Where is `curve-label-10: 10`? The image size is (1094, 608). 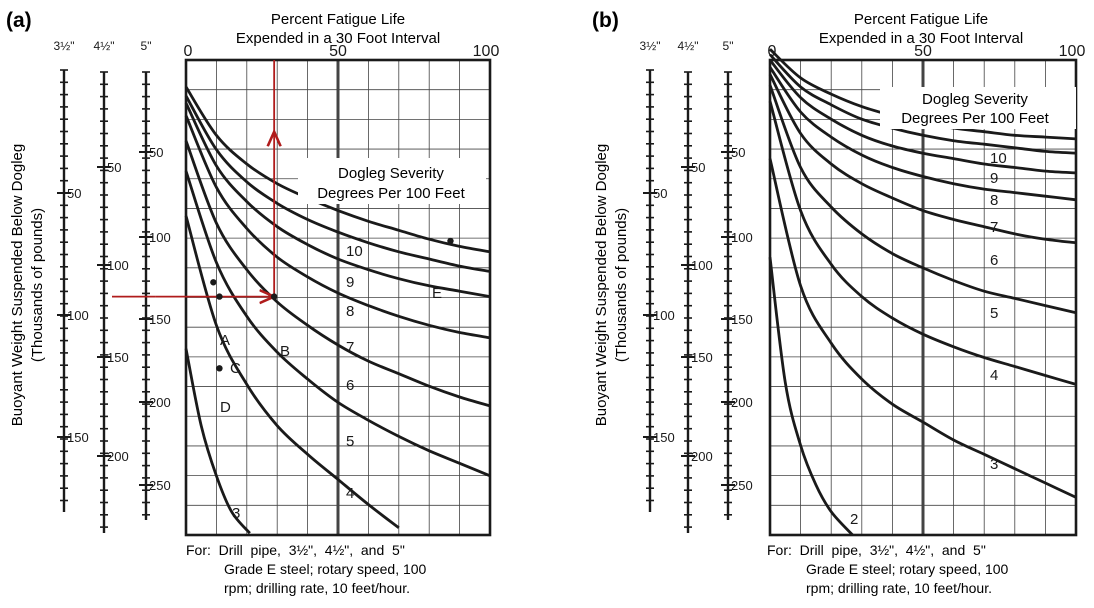 curve-label-10: 10 is located at coordinates (354, 251).